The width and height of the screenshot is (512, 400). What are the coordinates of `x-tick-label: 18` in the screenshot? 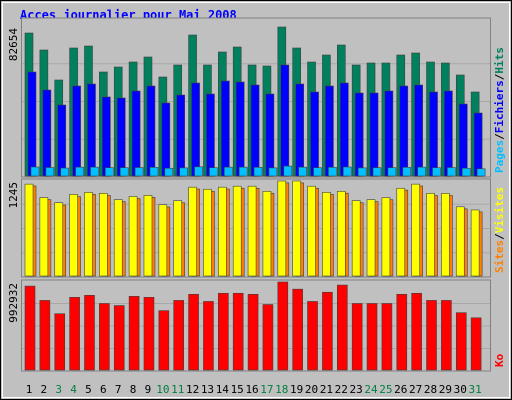 It's located at (281, 389).